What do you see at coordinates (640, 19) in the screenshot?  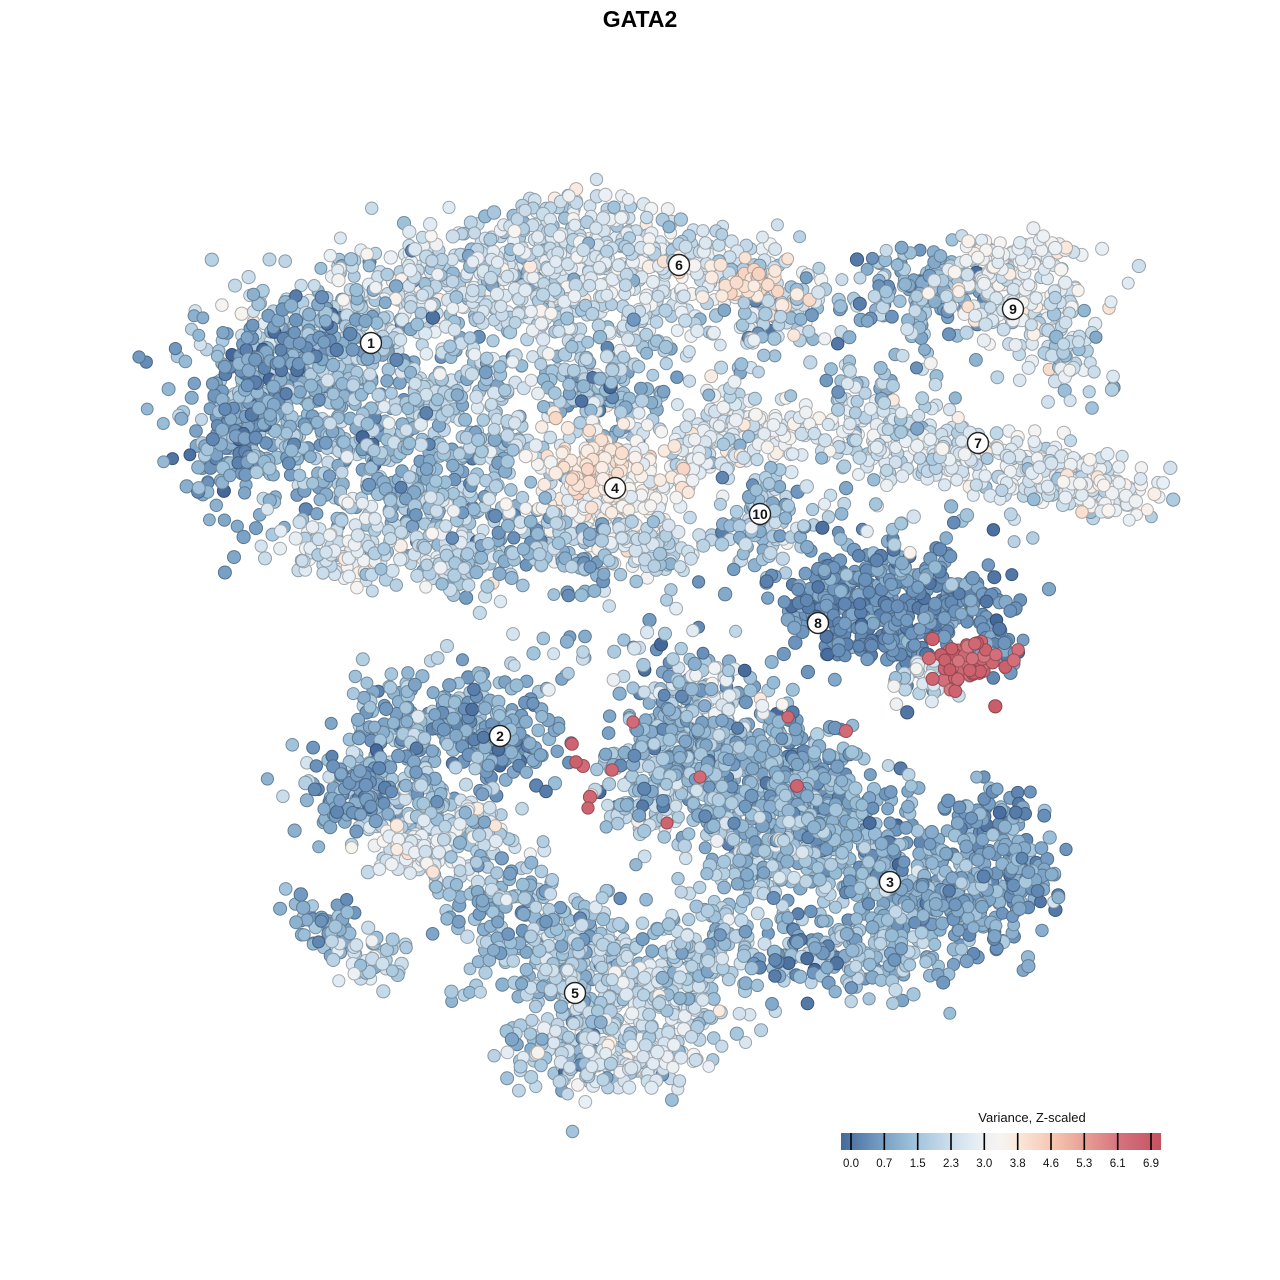 I see `plot-title: GATA2` at bounding box center [640, 19].